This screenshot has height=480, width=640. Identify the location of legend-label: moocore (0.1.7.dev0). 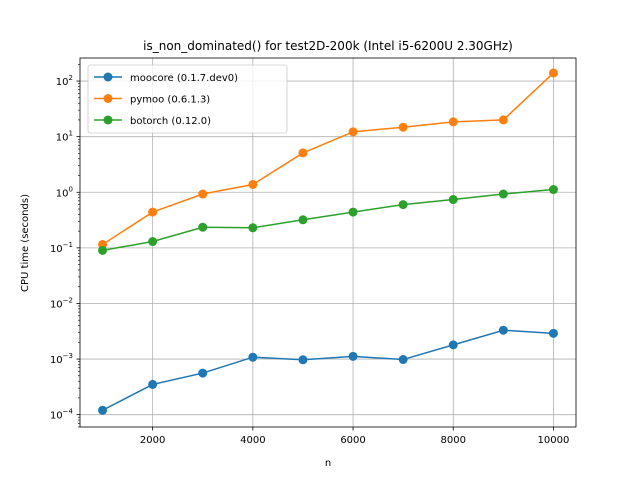
(184, 78).